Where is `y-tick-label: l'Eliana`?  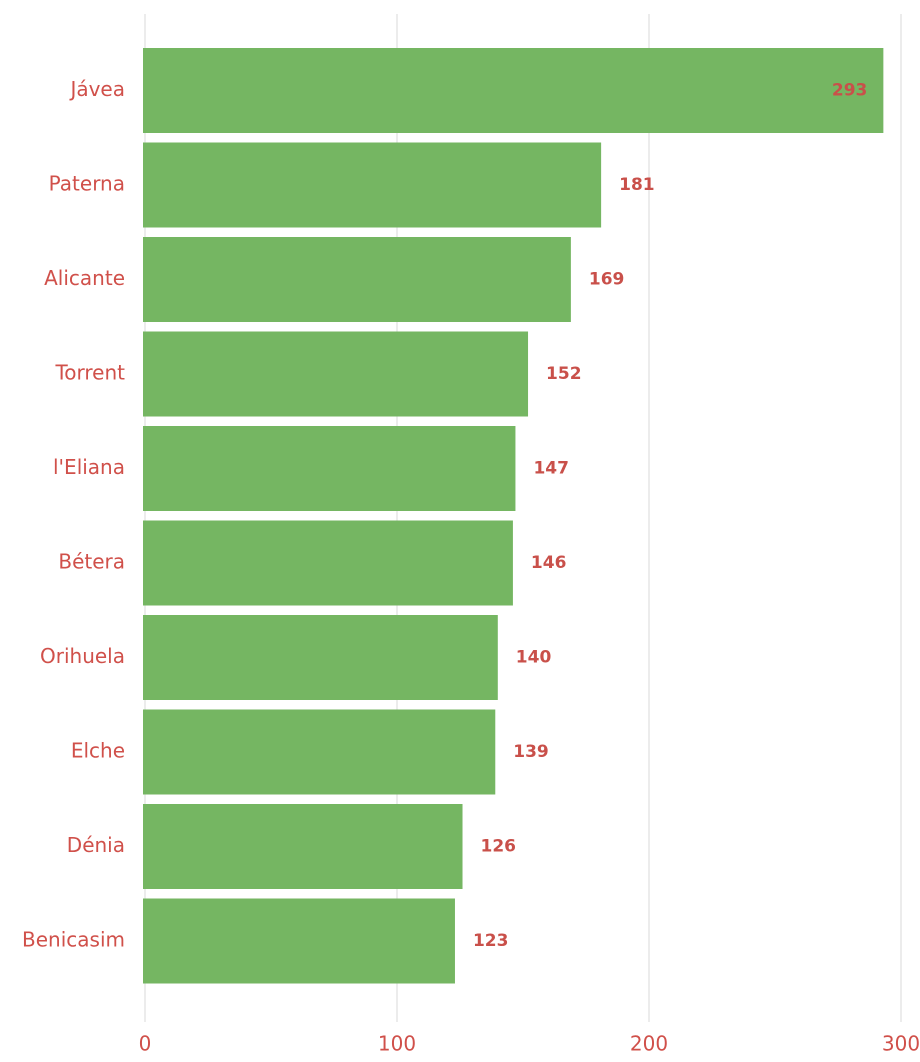
y-tick-label: l'Eliana is located at coordinates (89, 467).